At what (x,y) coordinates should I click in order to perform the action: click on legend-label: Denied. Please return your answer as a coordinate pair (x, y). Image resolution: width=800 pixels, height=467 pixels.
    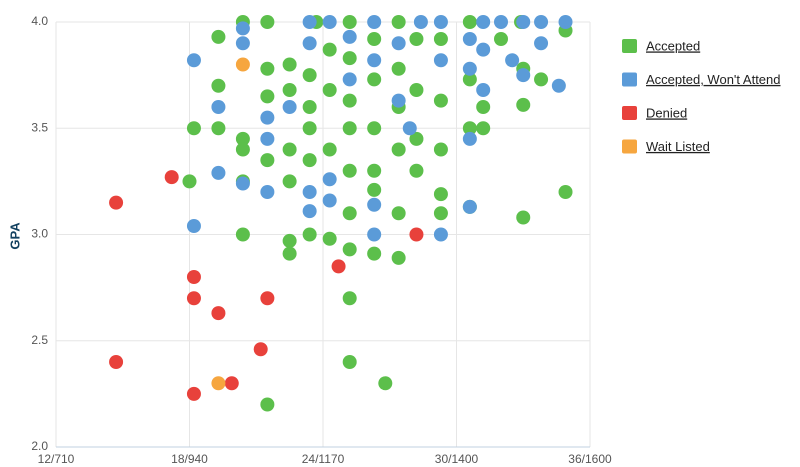
    Looking at the image, I should click on (666, 112).